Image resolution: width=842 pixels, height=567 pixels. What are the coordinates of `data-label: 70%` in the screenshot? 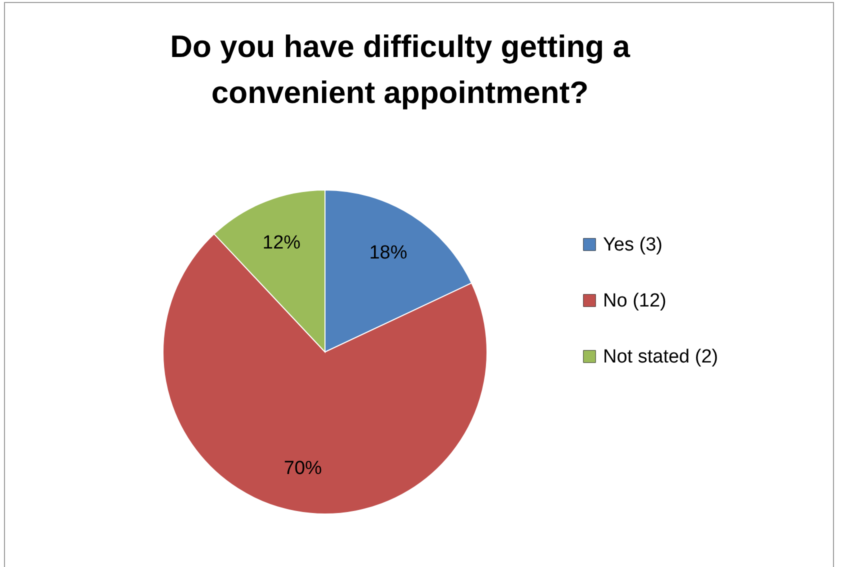 It's located at (303, 468).